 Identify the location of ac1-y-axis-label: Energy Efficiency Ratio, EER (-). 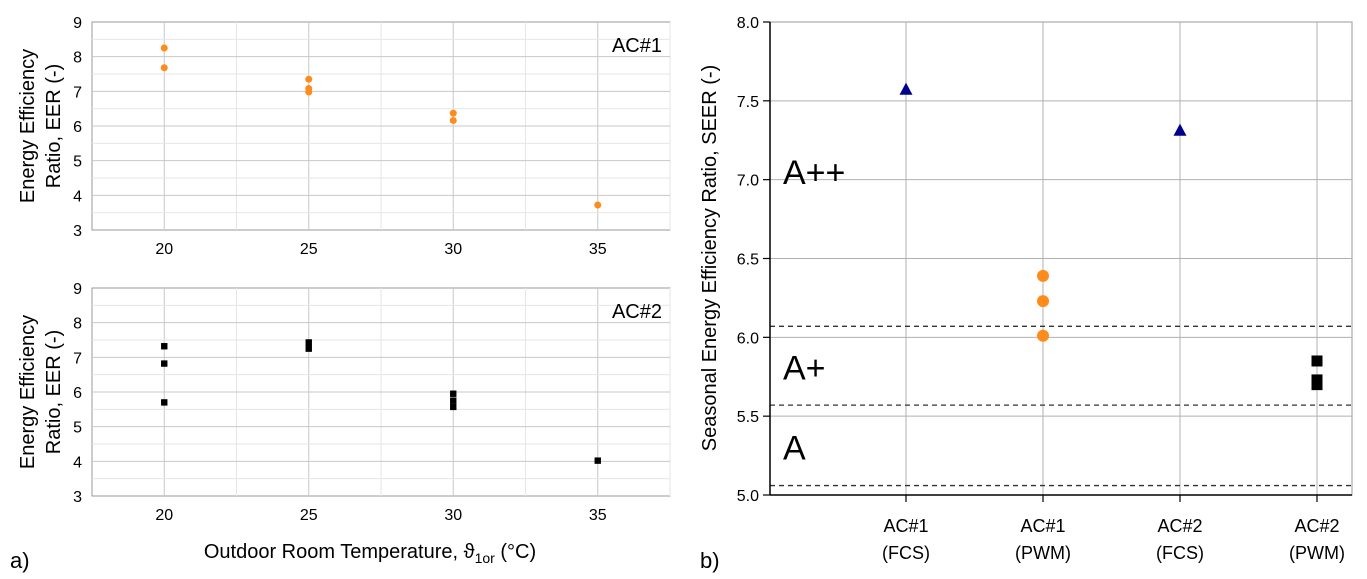
(41, 126).